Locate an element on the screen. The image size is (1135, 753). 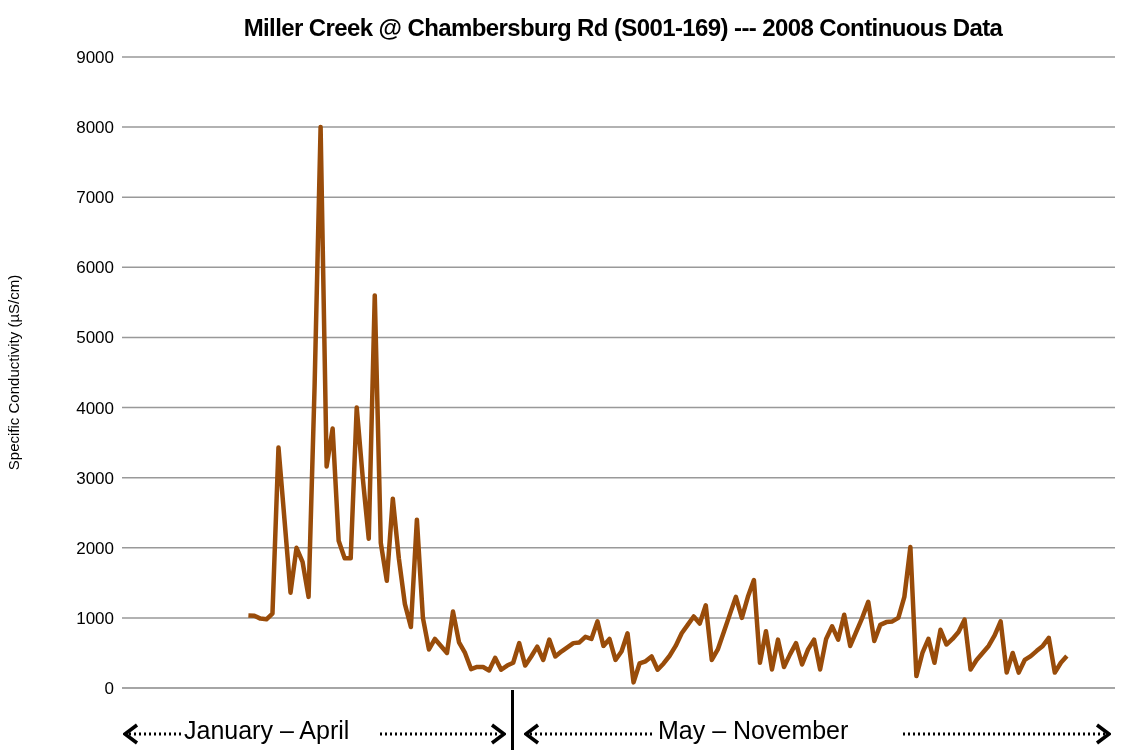
y-tick-label: 3000 is located at coordinates (95, 478).